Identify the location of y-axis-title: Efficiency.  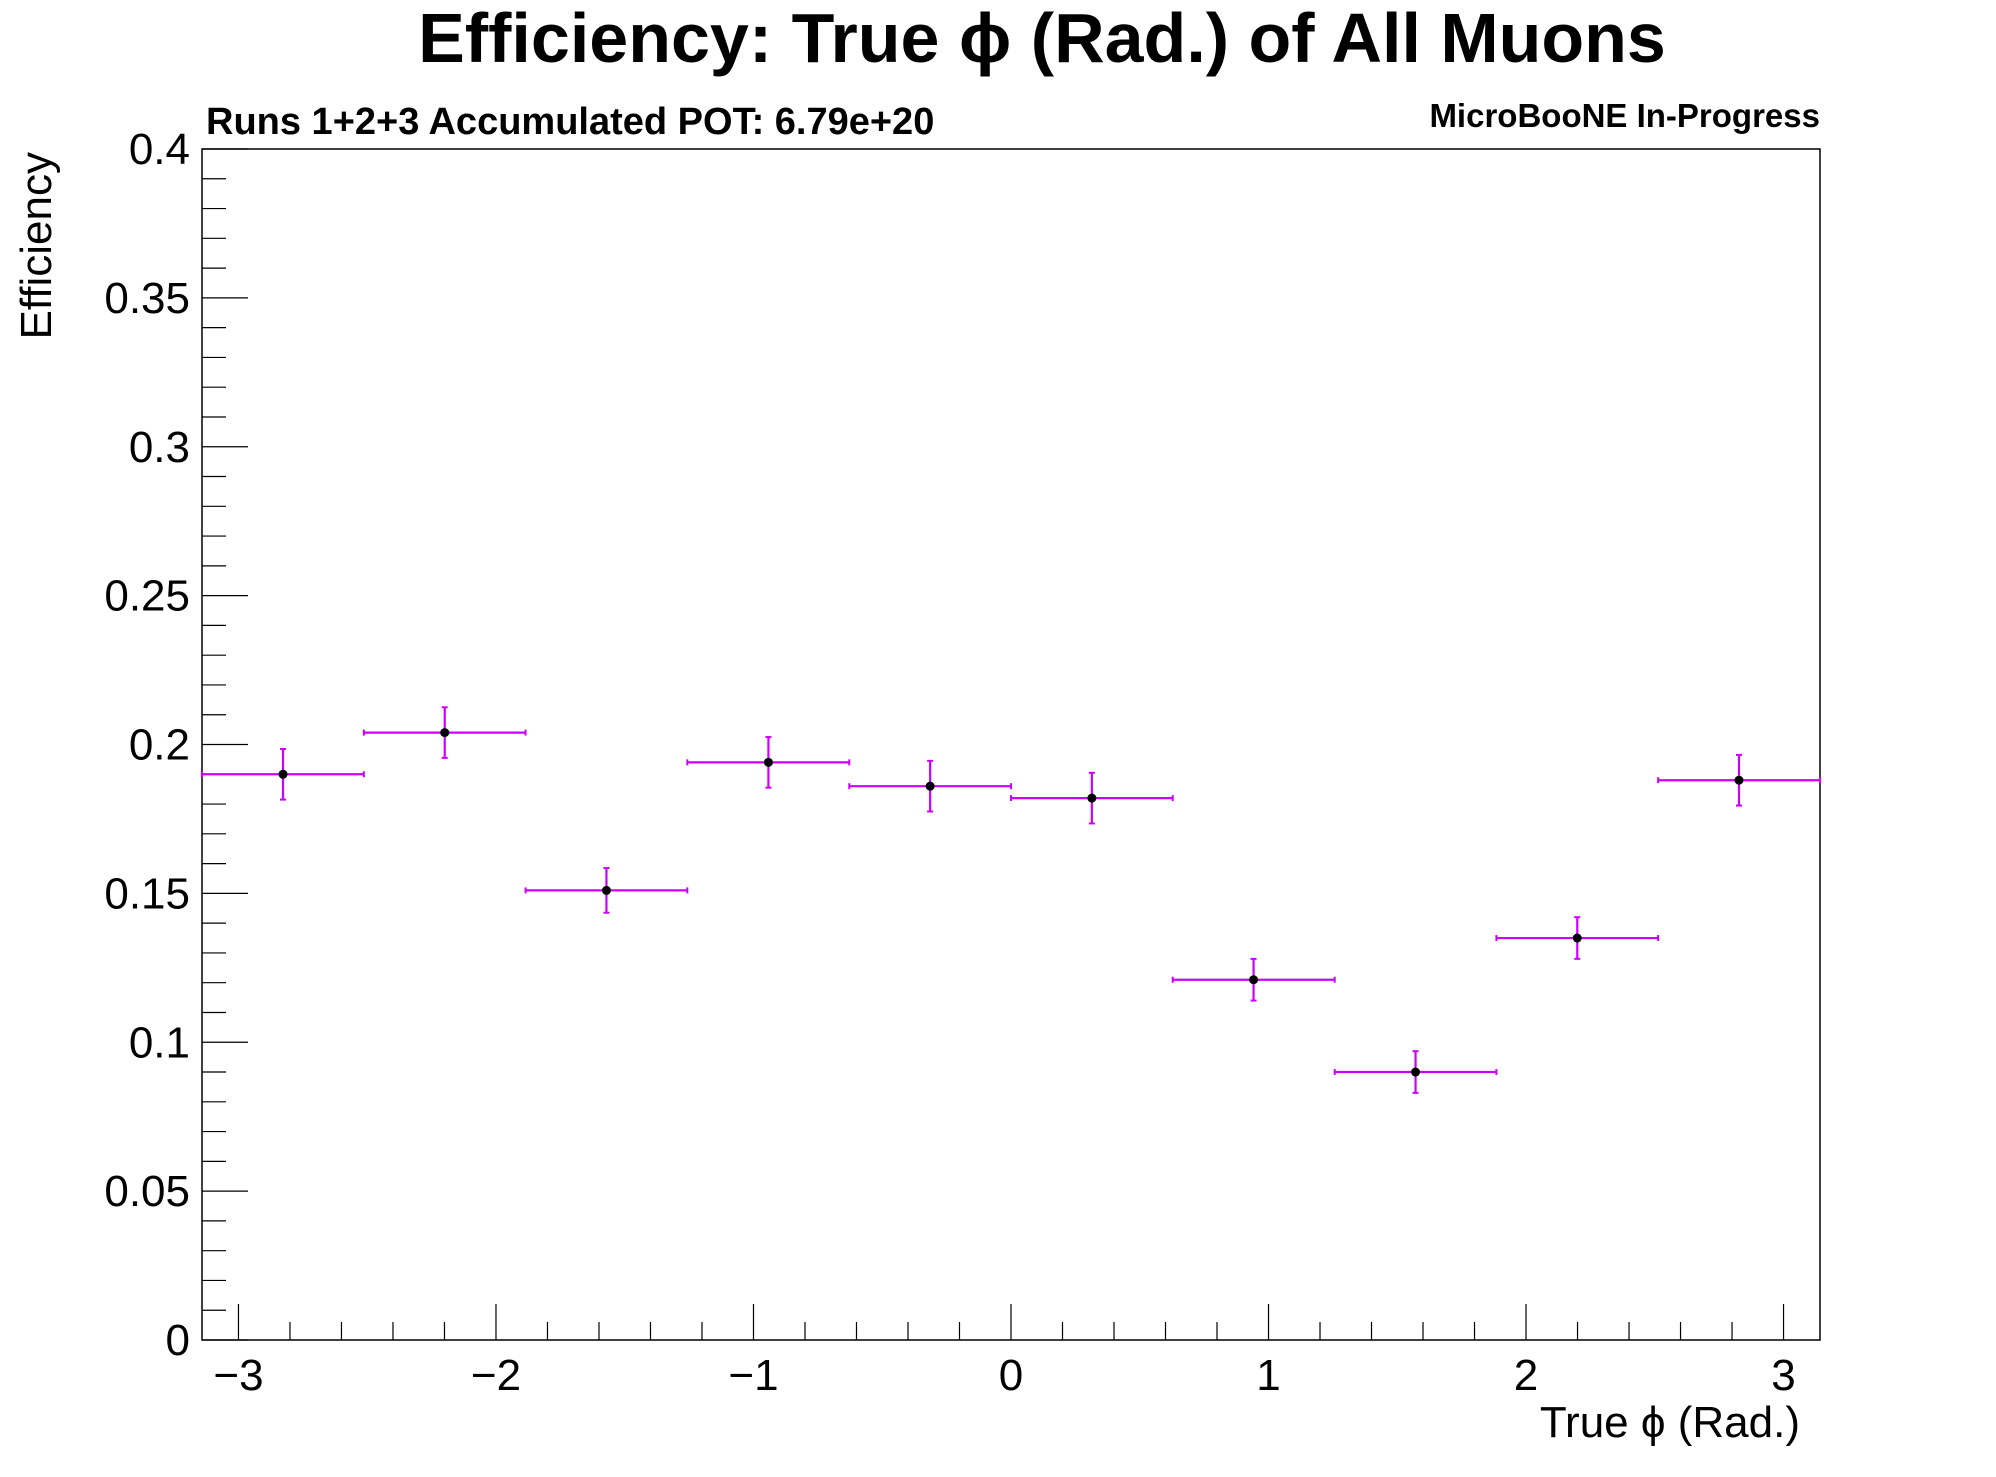
(36, 246).